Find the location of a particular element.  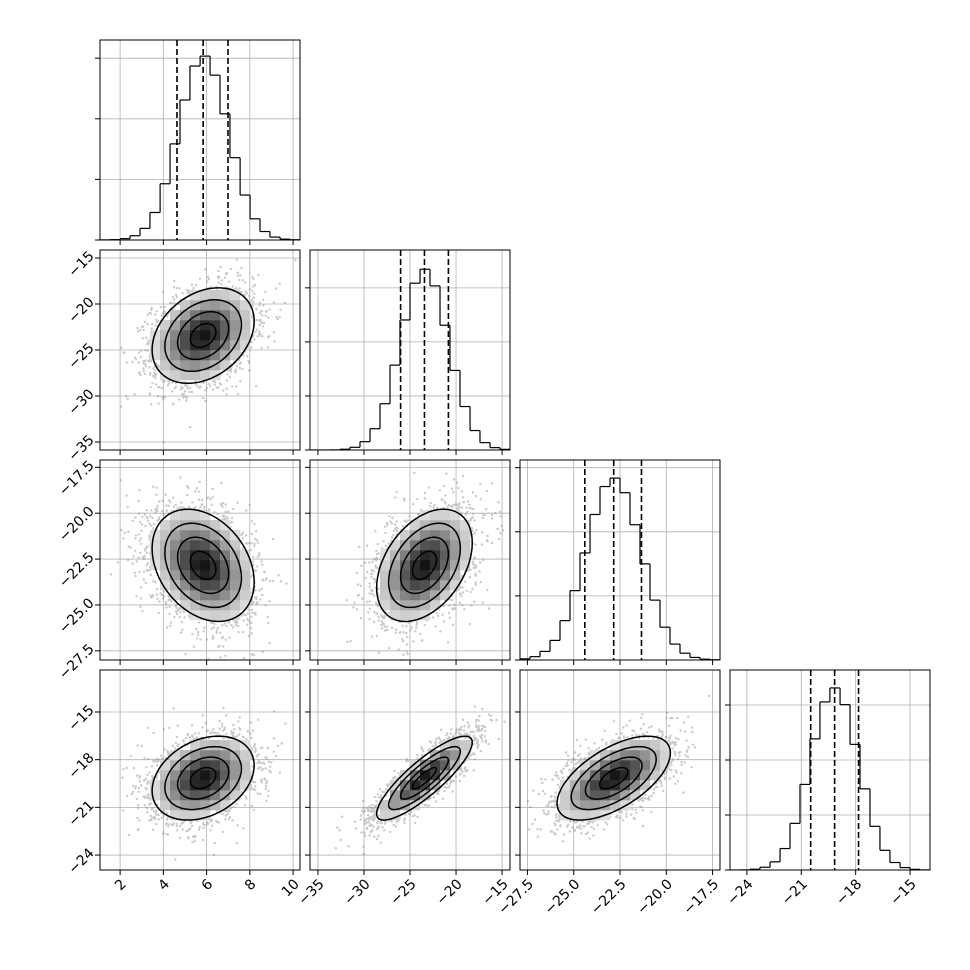

x-tick-label: −22.5 is located at coordinates (609, 897).